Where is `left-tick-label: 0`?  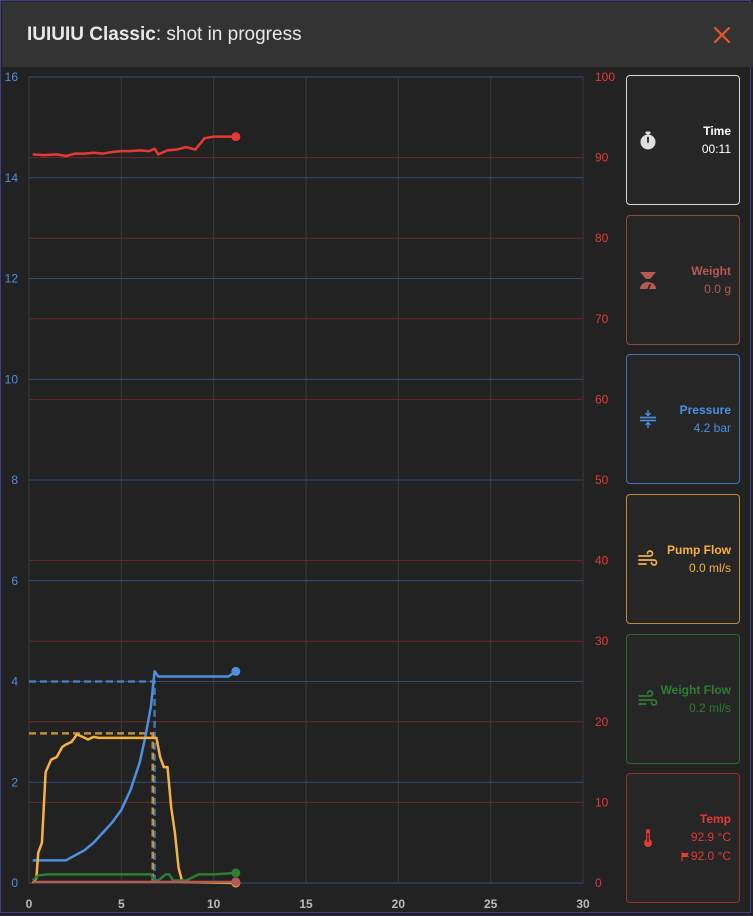 left-tick-label: 0 is located at coordinates (14, 883).